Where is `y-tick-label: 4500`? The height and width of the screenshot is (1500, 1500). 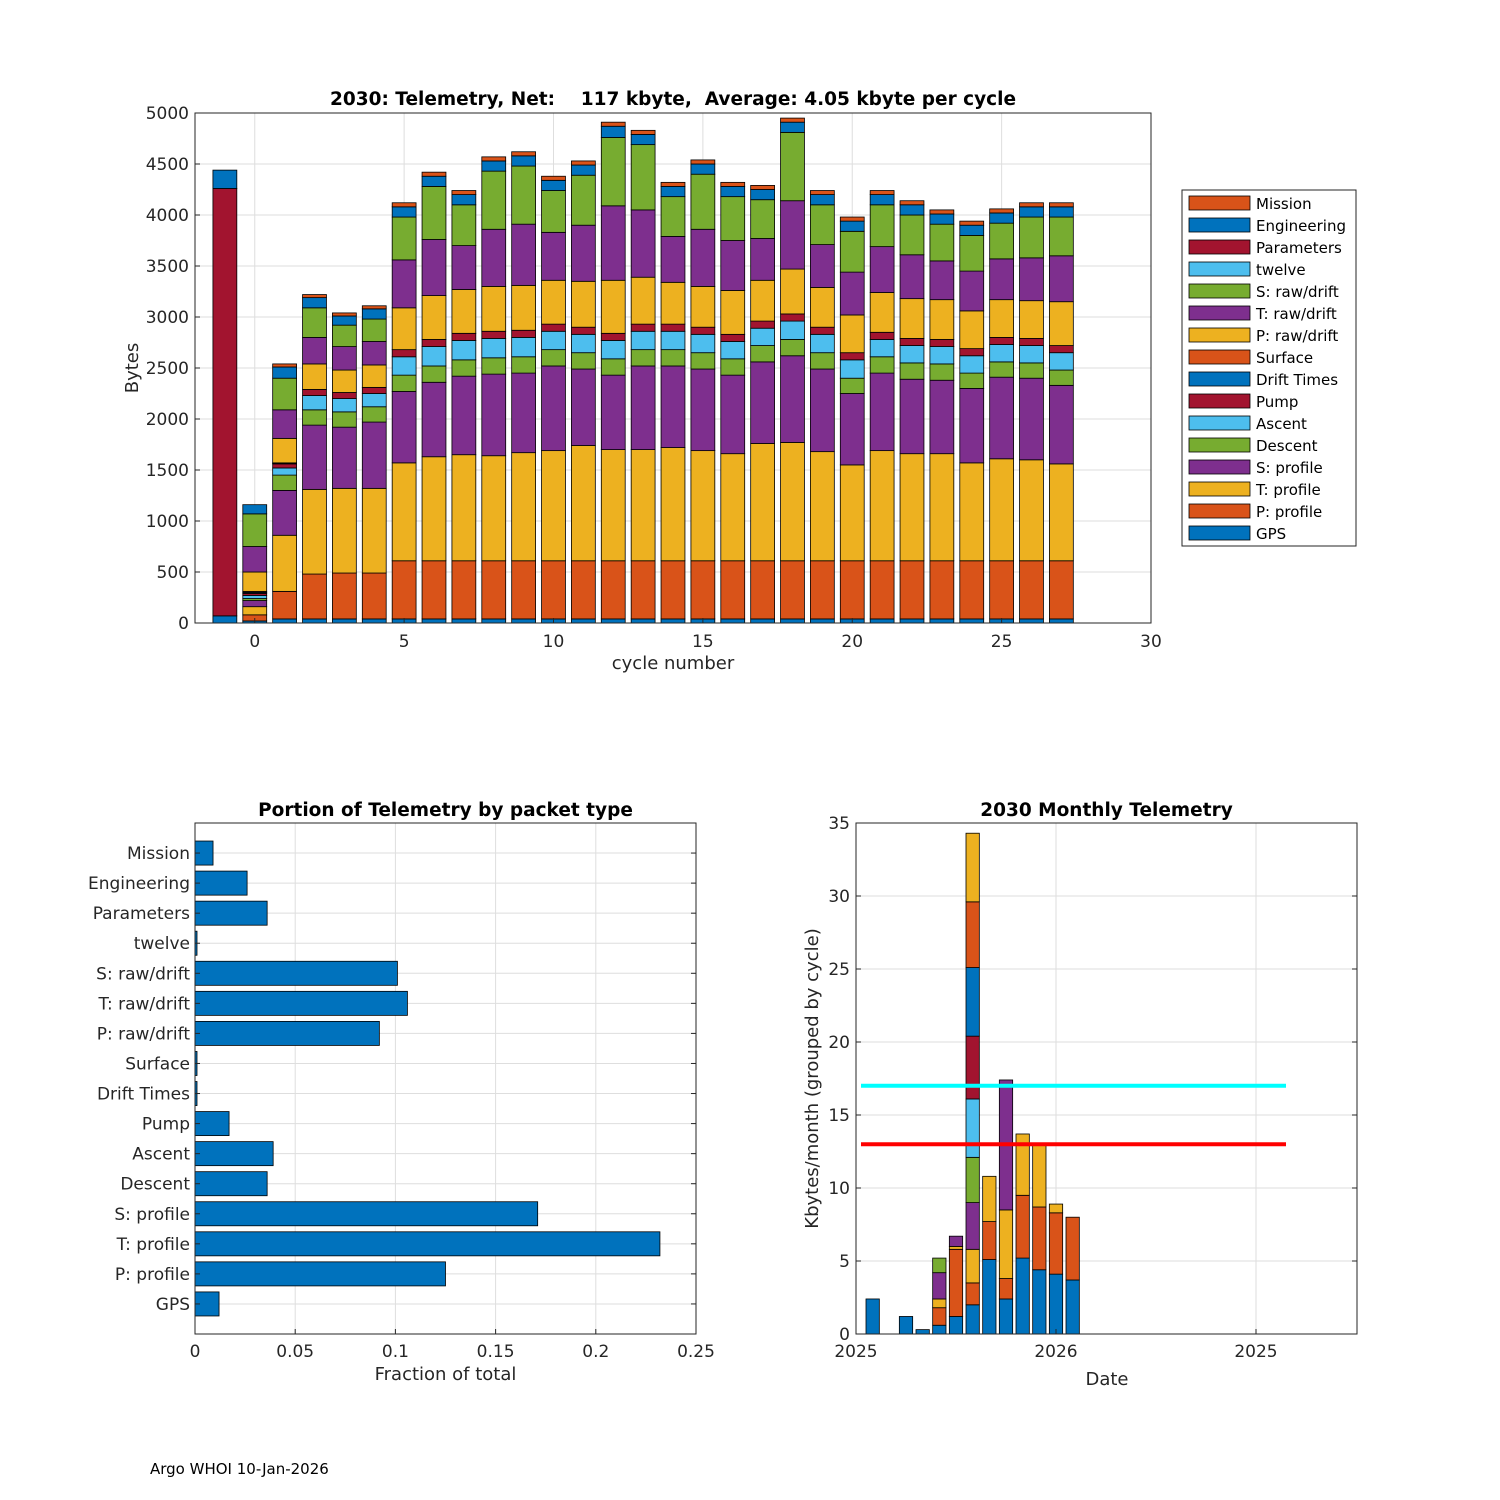 y-tick-label: 4500 is located at coordinates (167, 165).